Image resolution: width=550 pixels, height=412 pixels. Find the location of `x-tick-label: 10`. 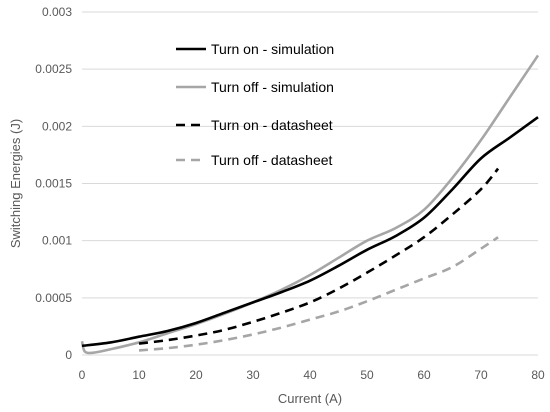

x-tick-label: 10 is located at coordinates (139, 375).